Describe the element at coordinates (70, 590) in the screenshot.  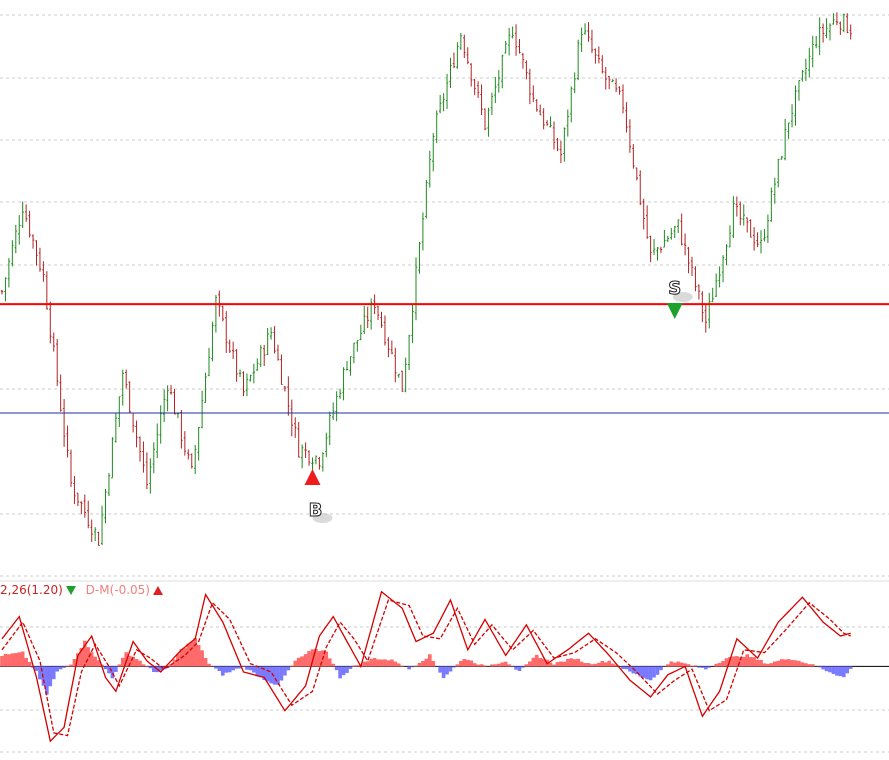
I see `down-triangle-icon` at that location.